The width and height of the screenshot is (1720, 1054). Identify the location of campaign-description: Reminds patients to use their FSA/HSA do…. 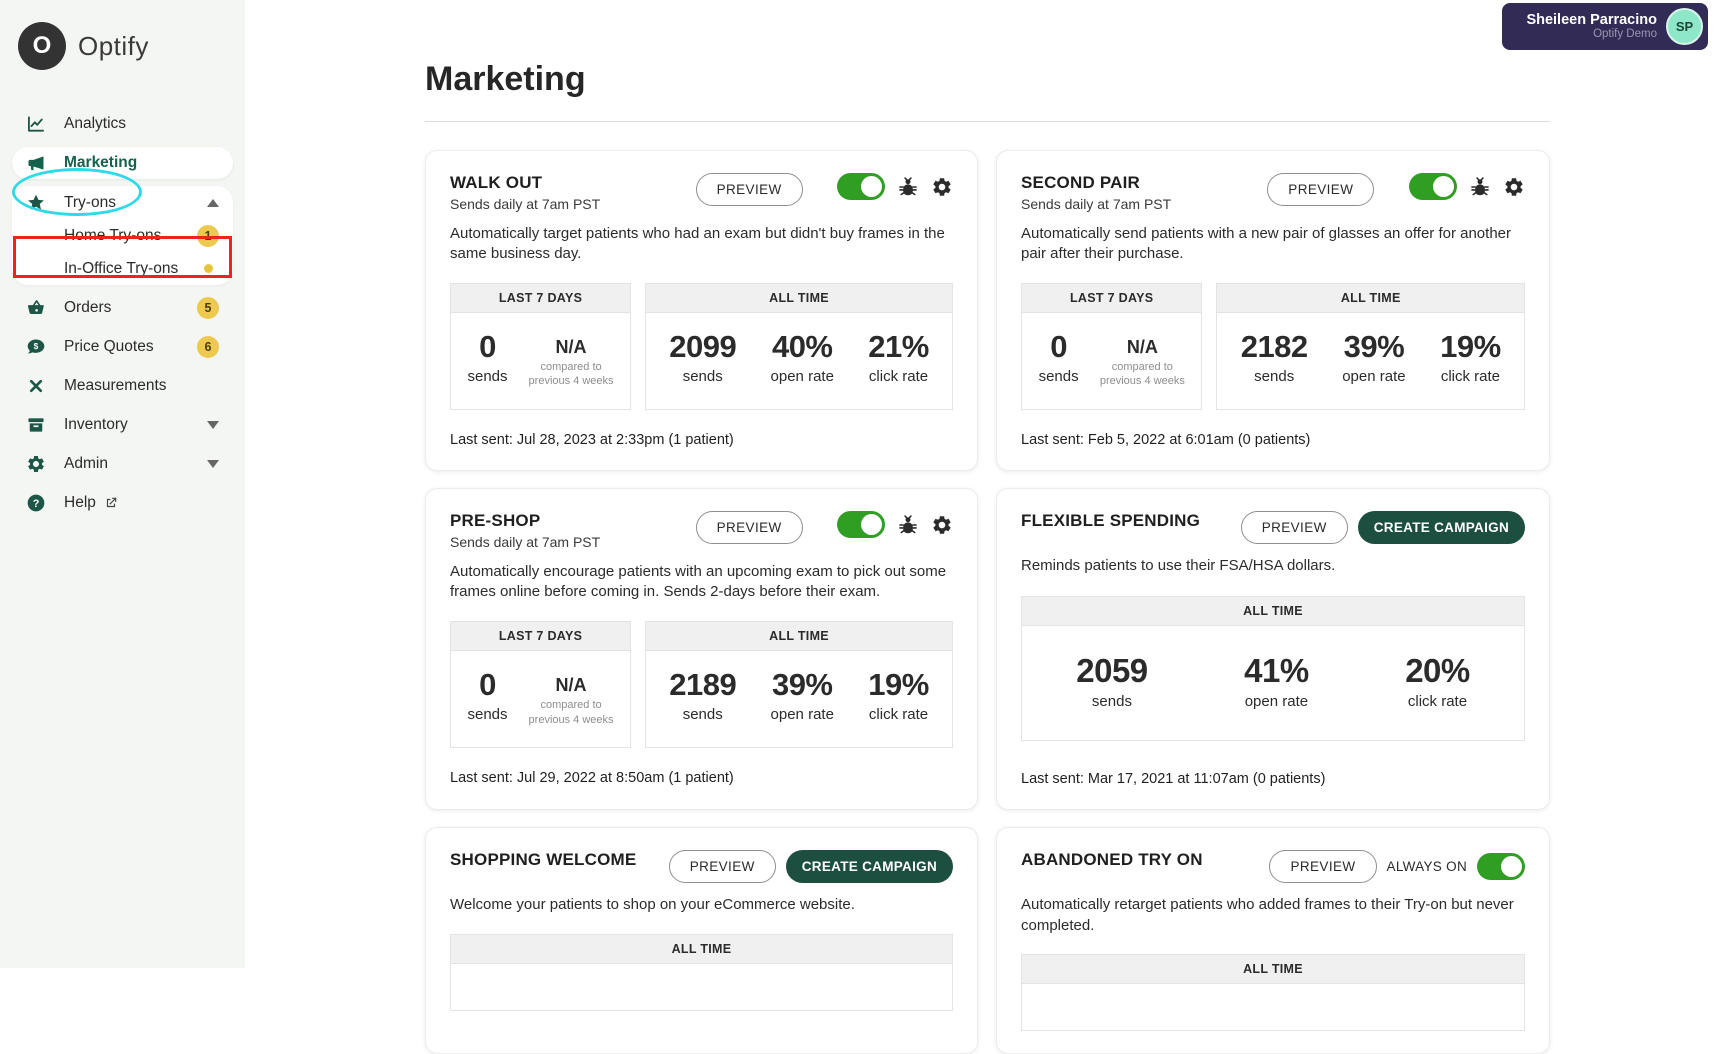
(1178, 566).